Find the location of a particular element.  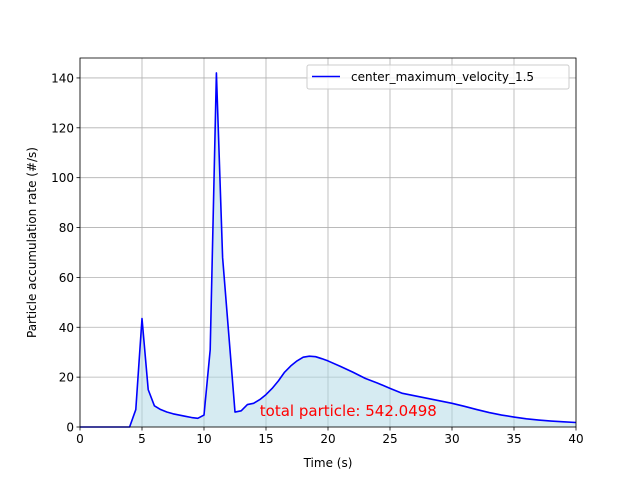

x-tick-label: 5 is located at coordinates (142, 439).